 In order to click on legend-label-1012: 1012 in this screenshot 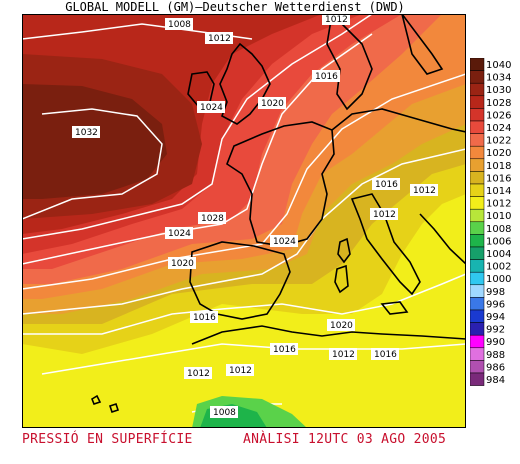, I will do `click(498, 204)`.